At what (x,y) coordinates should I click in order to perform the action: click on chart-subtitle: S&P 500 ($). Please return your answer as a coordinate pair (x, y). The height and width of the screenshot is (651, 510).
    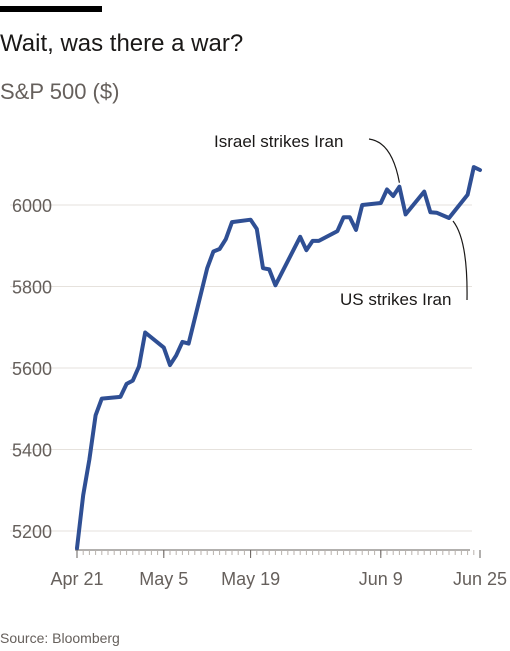
    Looking at the image, I should click on (60, 91).